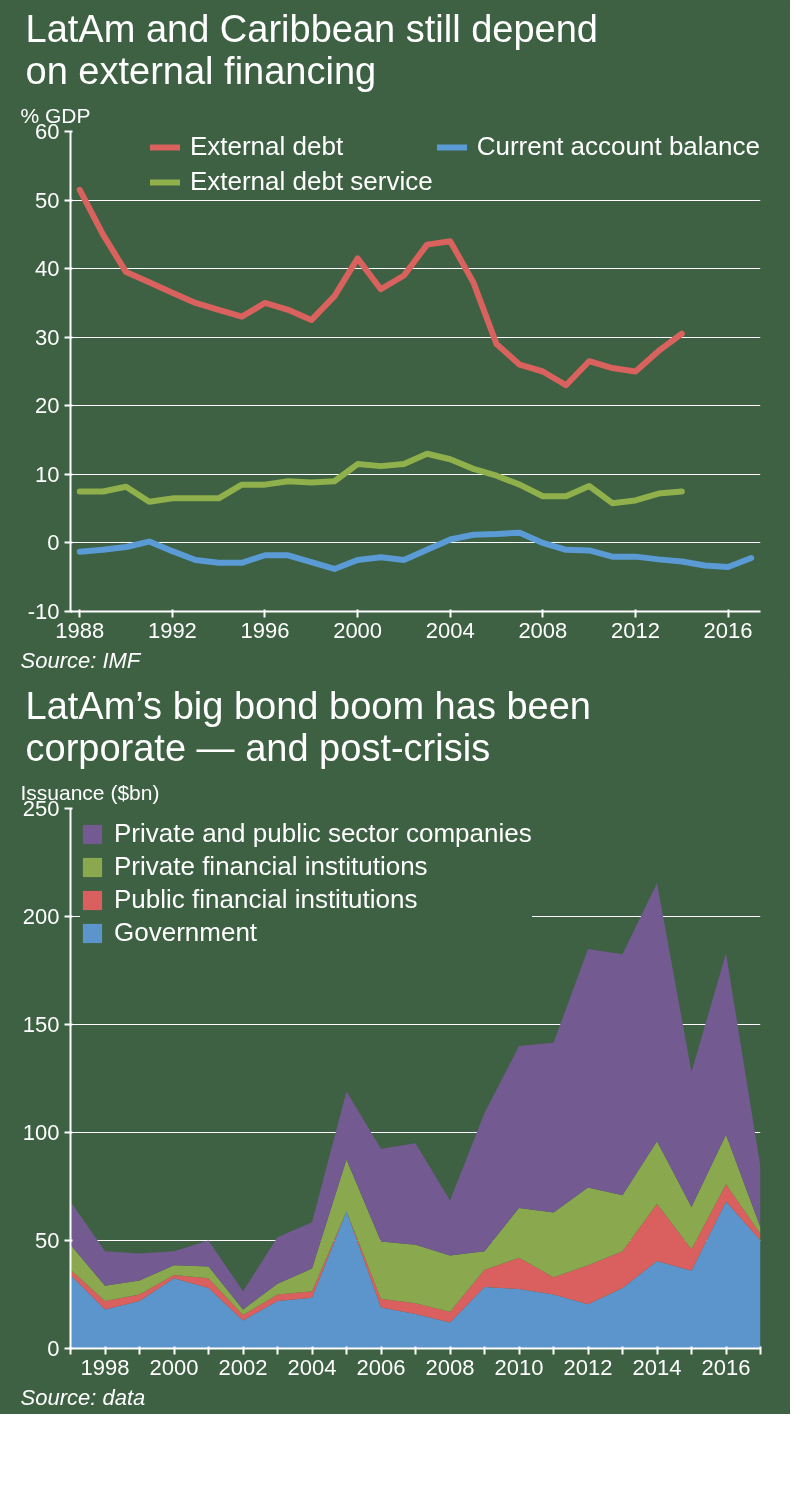 The image size is (800, 1506). Describe the element at coordinates (657, 1367) in the screenshot. I see `x-tick-label: 2014` at that location.